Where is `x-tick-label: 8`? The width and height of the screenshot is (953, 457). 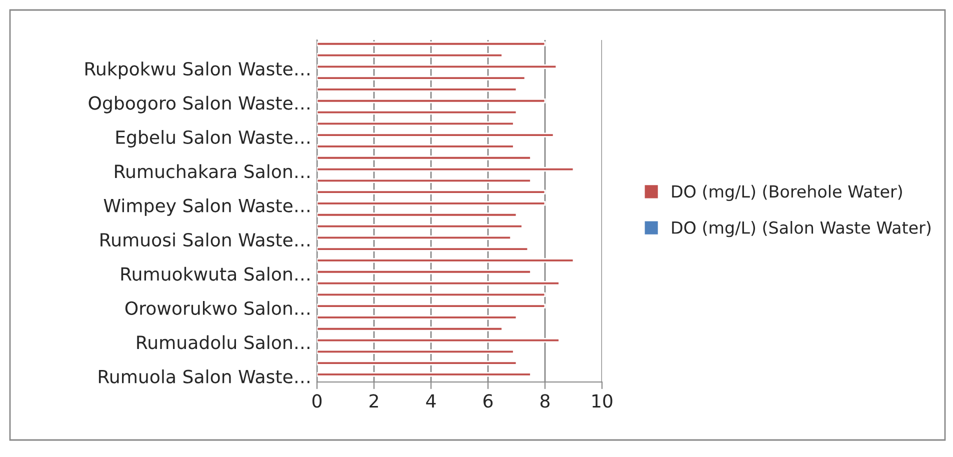 x-tick-label: 8 is located at coordinates (545, 401).